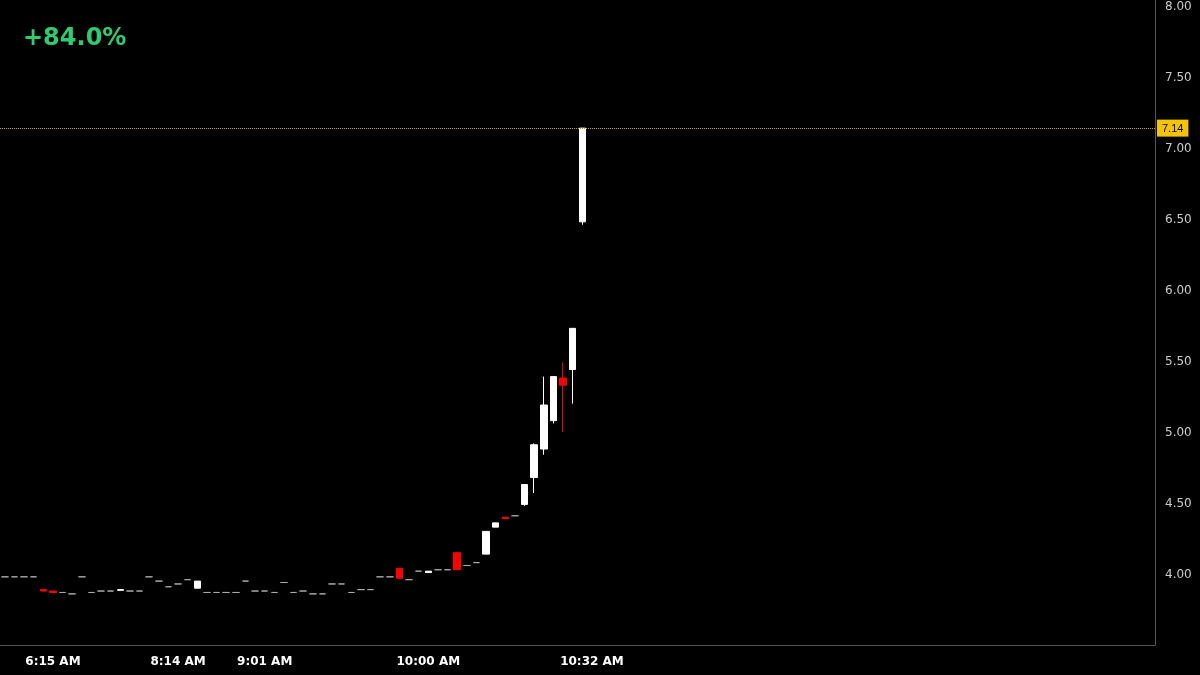  What do you see at coordinates (1178, 148) in the screenshot?
I see `y-tick-label: 7.00` at bounding box center [1178, 148].